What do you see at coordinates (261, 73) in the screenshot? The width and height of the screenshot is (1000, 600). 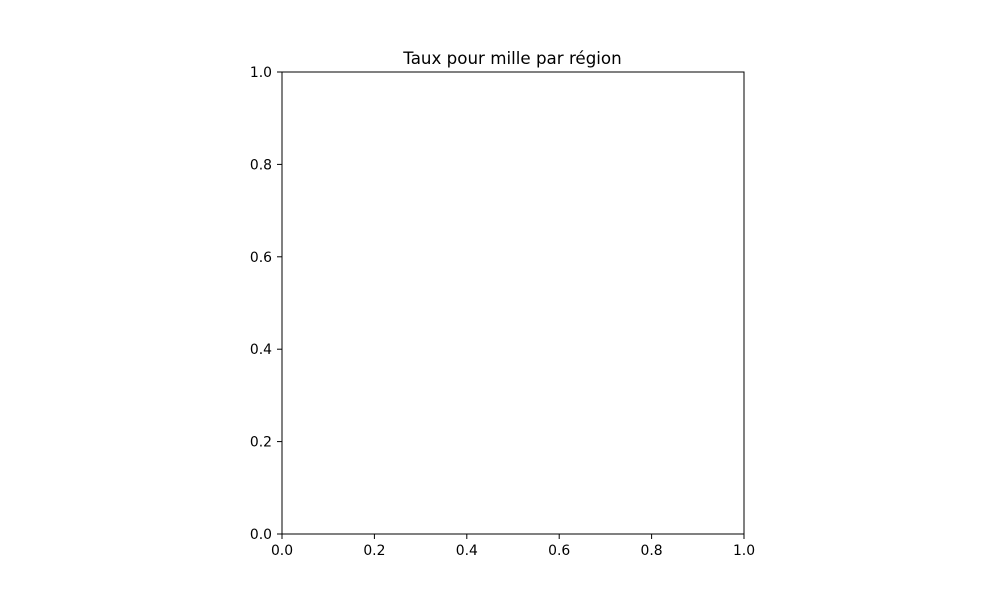 I see `y-tick-label: 1.0` at bounding box center [261, 73].